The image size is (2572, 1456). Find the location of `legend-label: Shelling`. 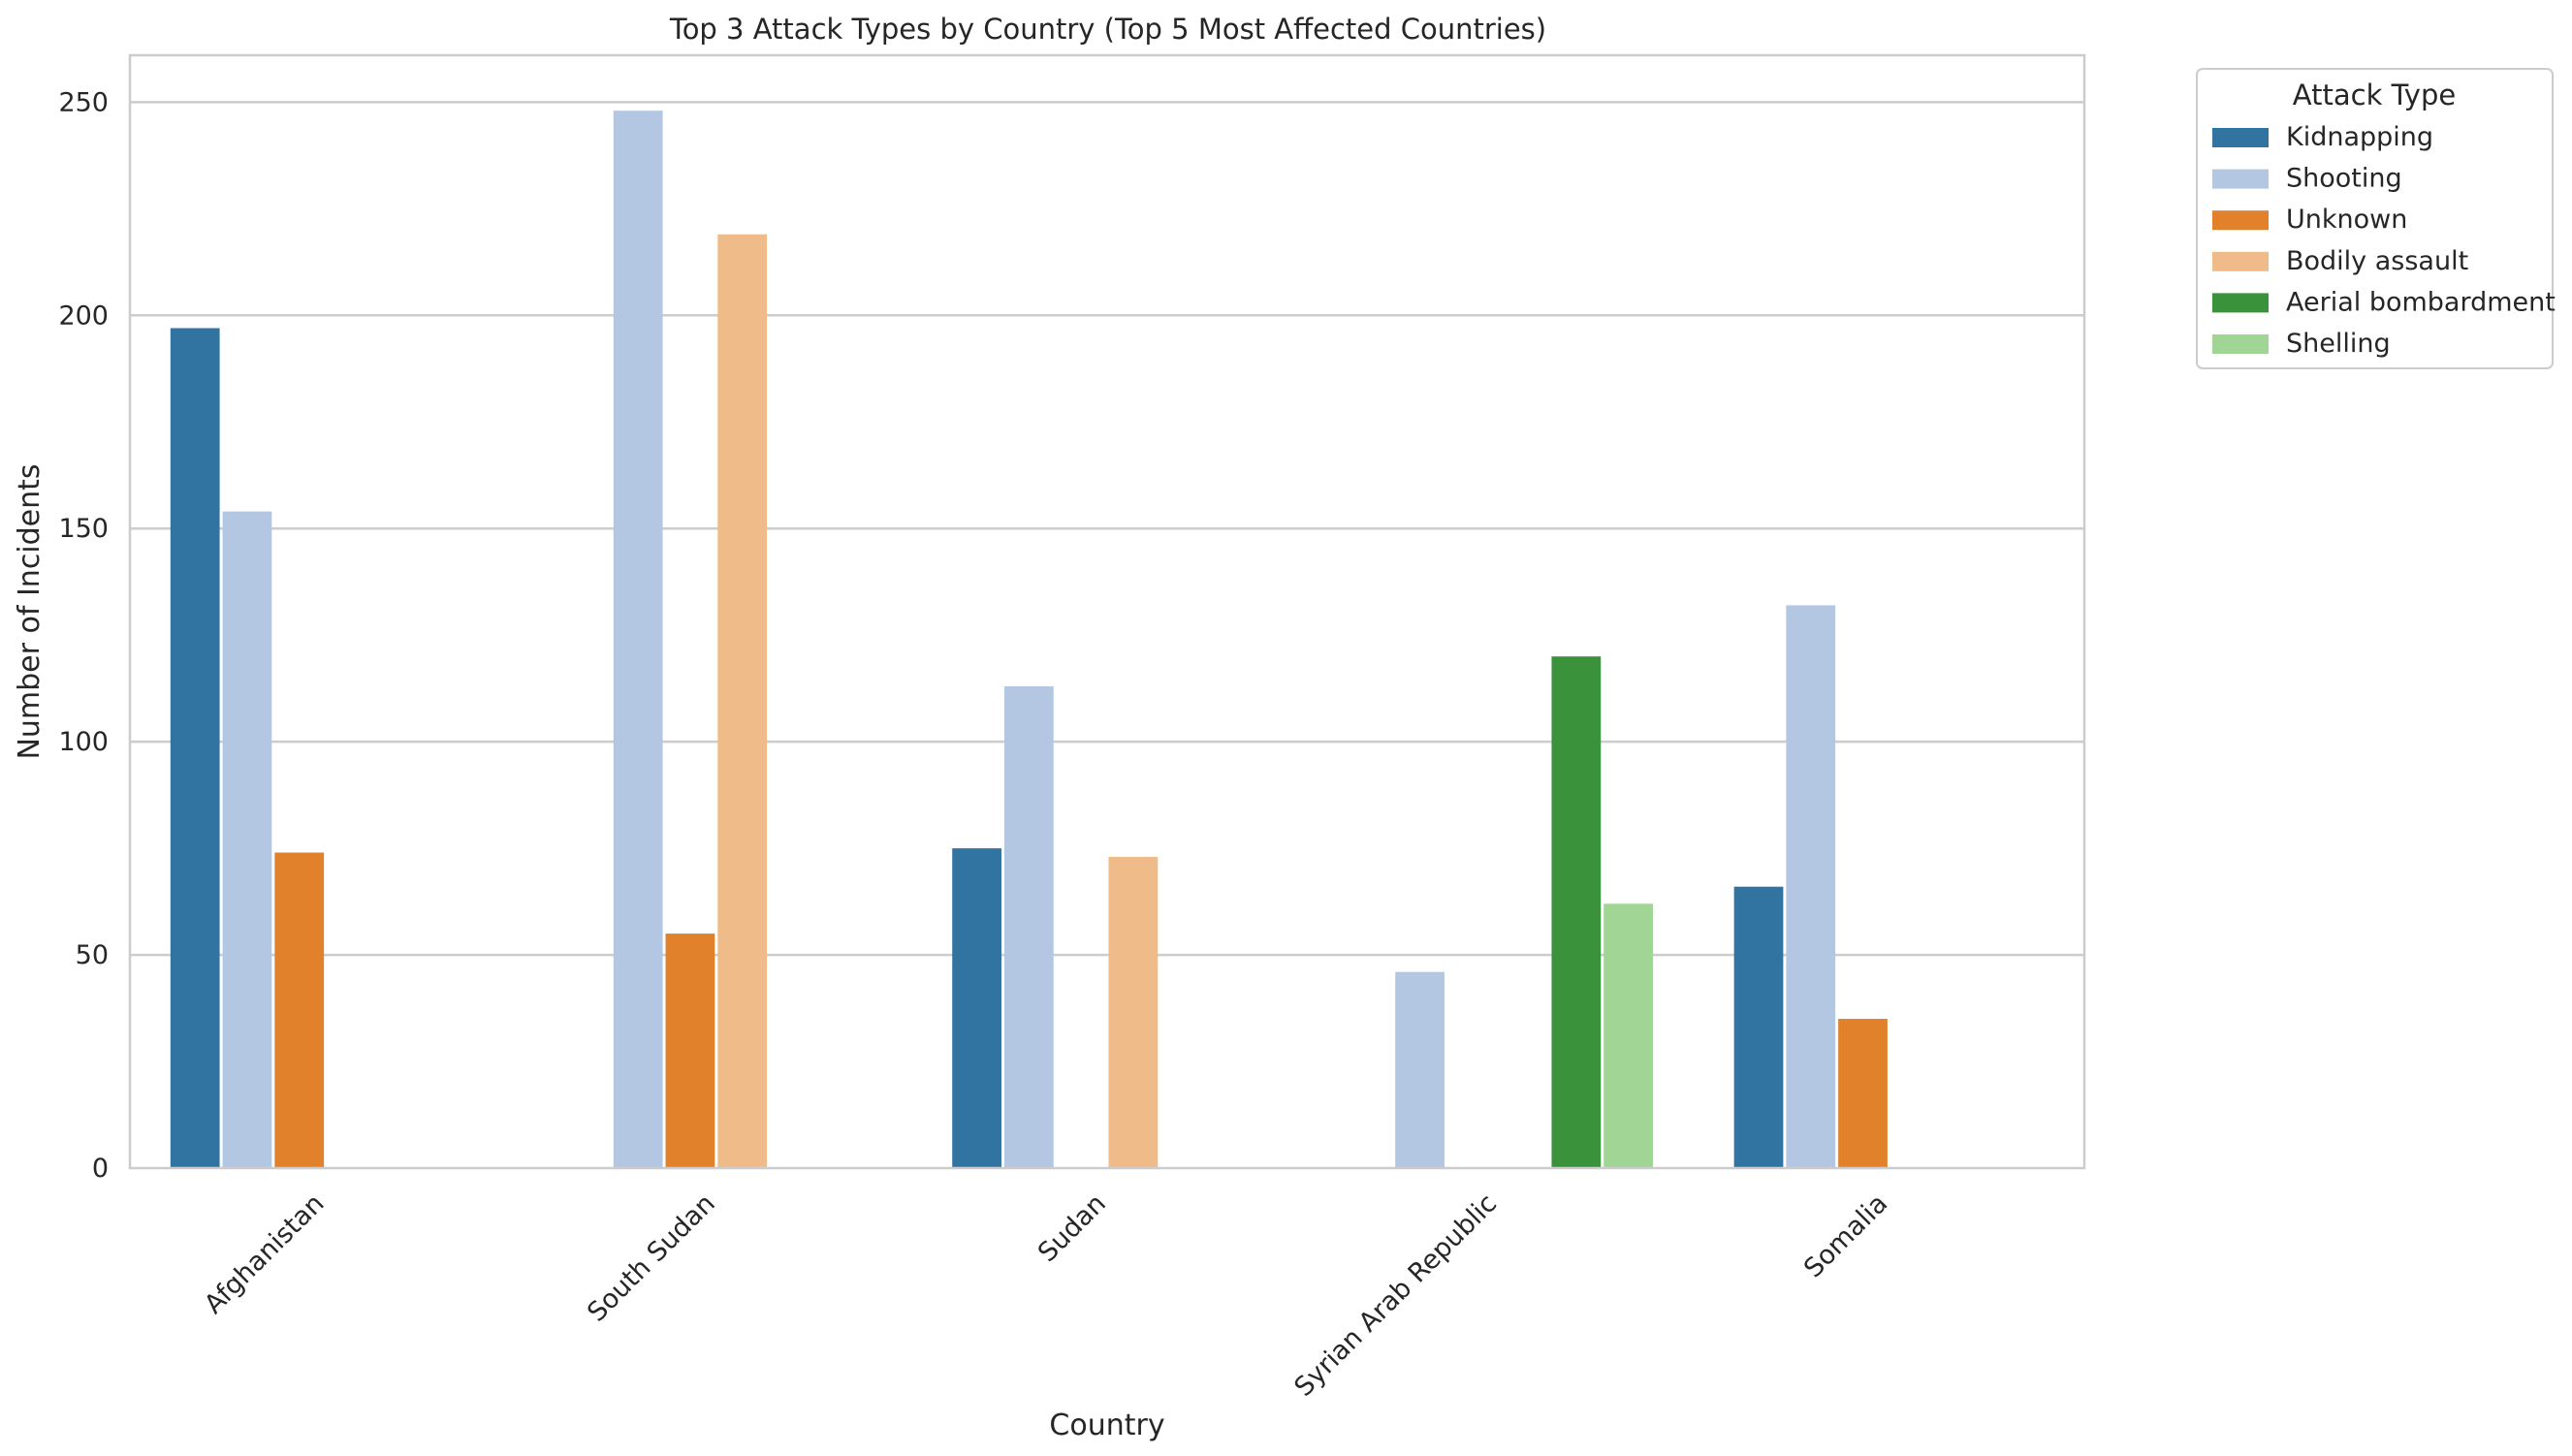

legend-label: Shelling is located at coordinates (2338, 344).